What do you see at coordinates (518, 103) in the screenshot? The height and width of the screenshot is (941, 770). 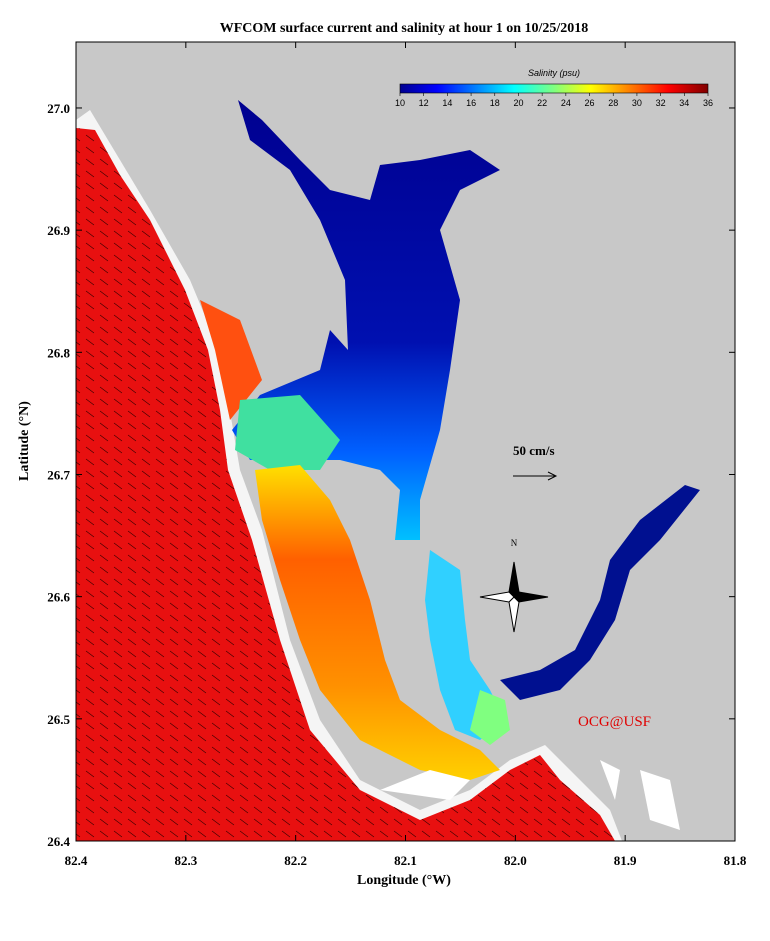 I see `colorbar-tick-label: 20` at bounding box center [518, 103].